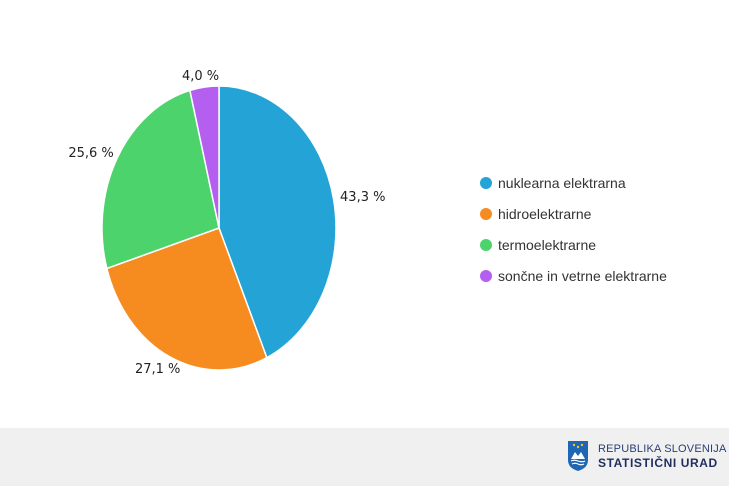 The image size is (729, 486). What do you see at coordinates (578, 456) in the screenshot?
I see `slovenia-coat-of-arms-icon` at bounding box center [578, 456].